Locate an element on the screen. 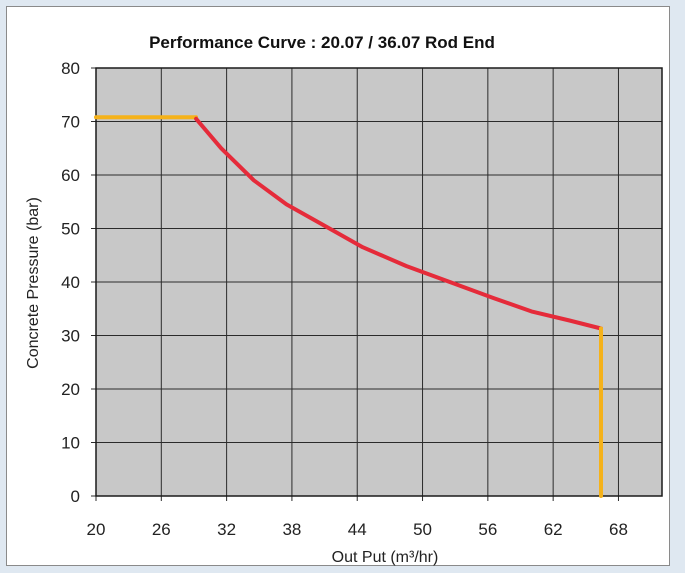 This screenshot has height=573, width=685. x-tick-label: 50 is located at coordinates (422, 529).